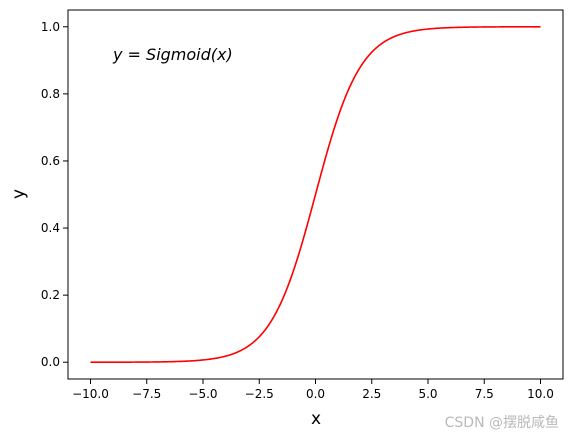 This screenshot has height=438, width=573. What do you see at coordinates (540, 394) in the screenshot?
I see `x-tick-label: 10.0` at bounding box center [540, 394].